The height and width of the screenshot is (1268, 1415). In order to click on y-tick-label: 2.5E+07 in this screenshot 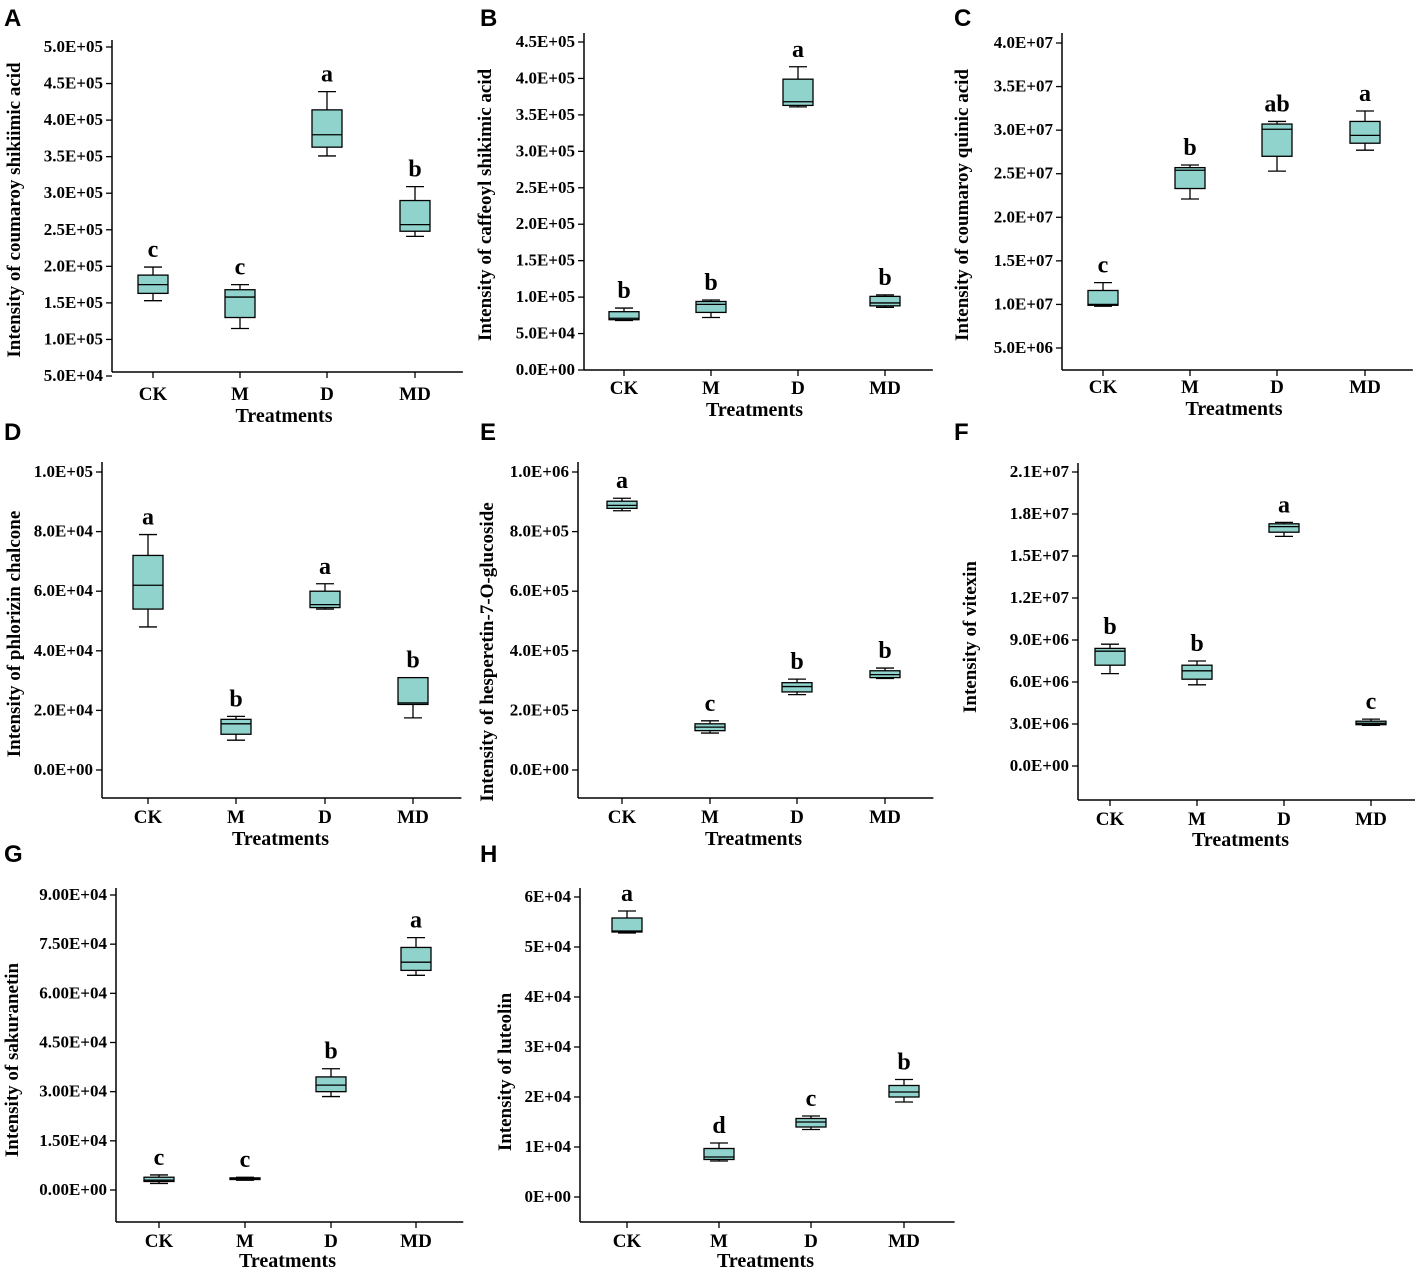, I will do `click(1024, 173)`.